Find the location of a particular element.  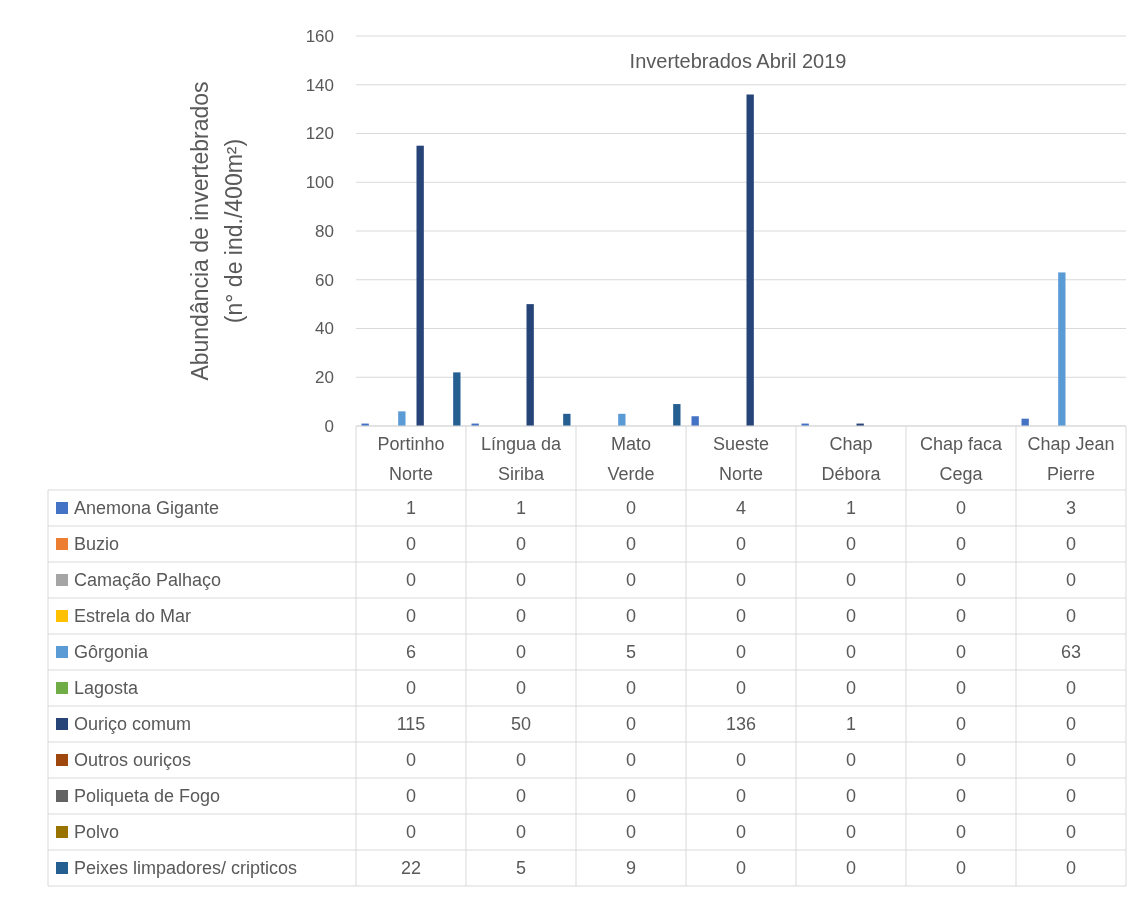

legend-label: Estrela do Mar is located at coordinates (133, 616).